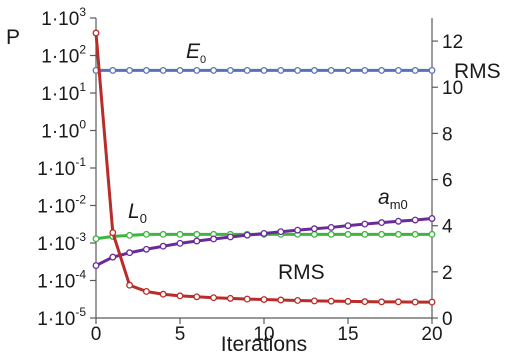 This screenshot has width=513, height=355. I want to click on x-axis-title: Iterations, so click(264, 344).